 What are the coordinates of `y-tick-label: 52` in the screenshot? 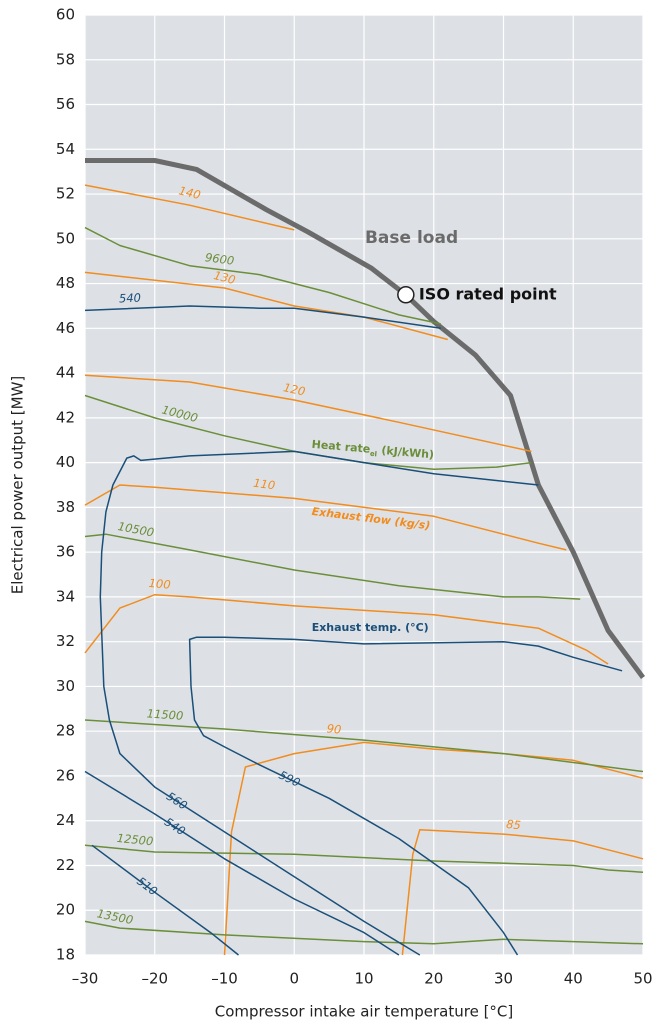 It's located at (65, 194).